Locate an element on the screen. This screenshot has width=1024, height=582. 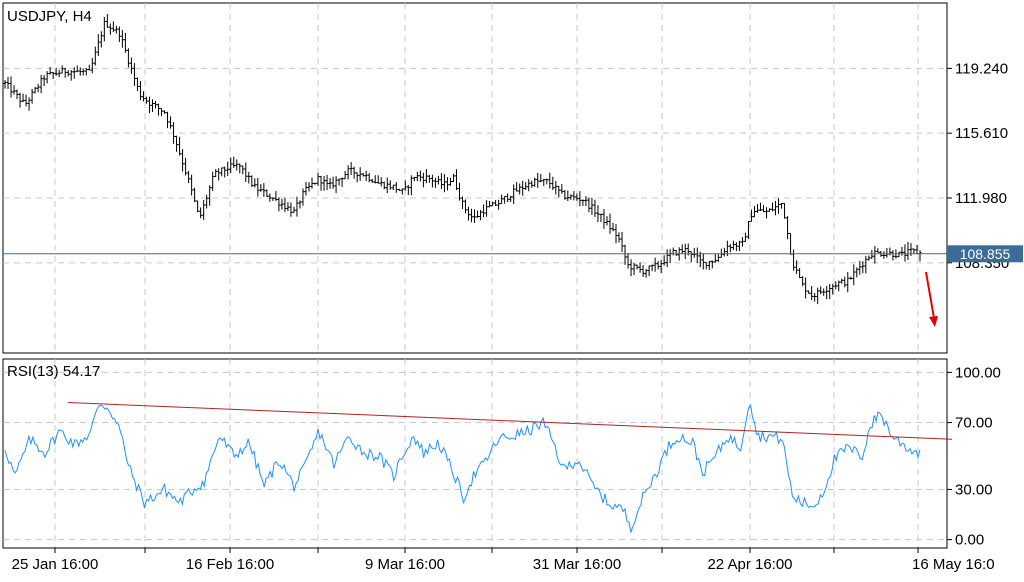
current-price-label: 108.855 is located at coordinates (985, 254).